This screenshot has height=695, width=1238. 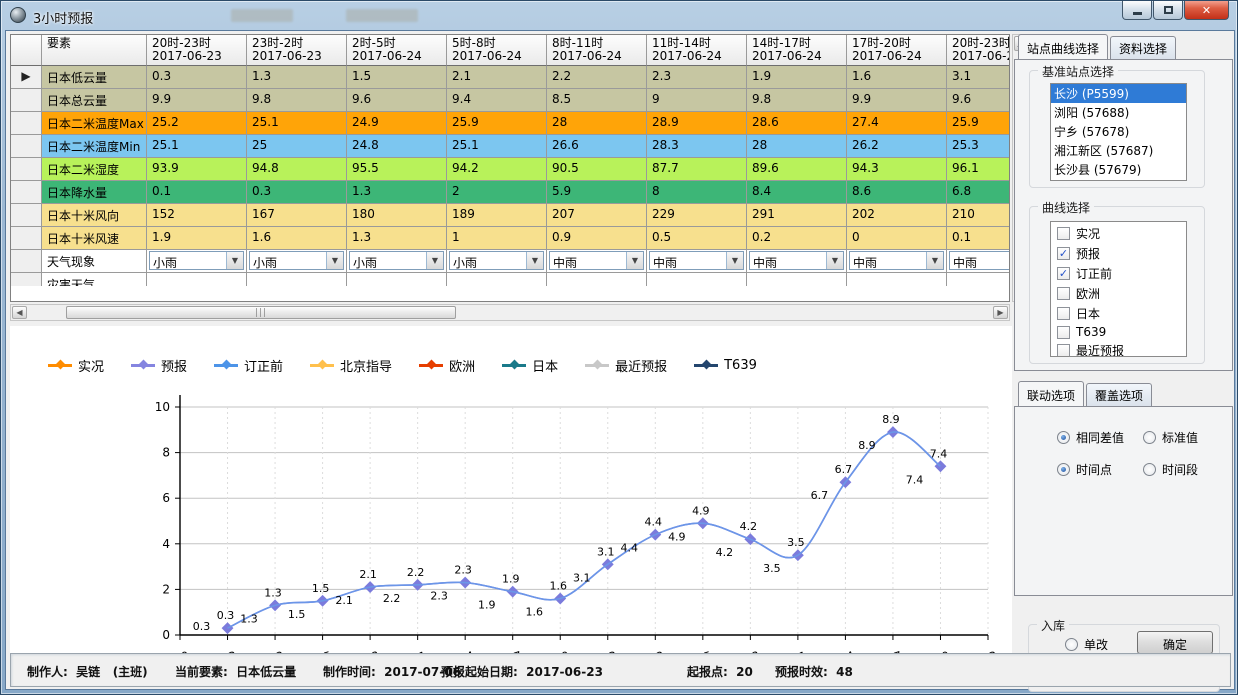 What do you see at coordinates (897, 238) in the screenshot?
I see `table-cell: 0` at bounding box center [897, 238].